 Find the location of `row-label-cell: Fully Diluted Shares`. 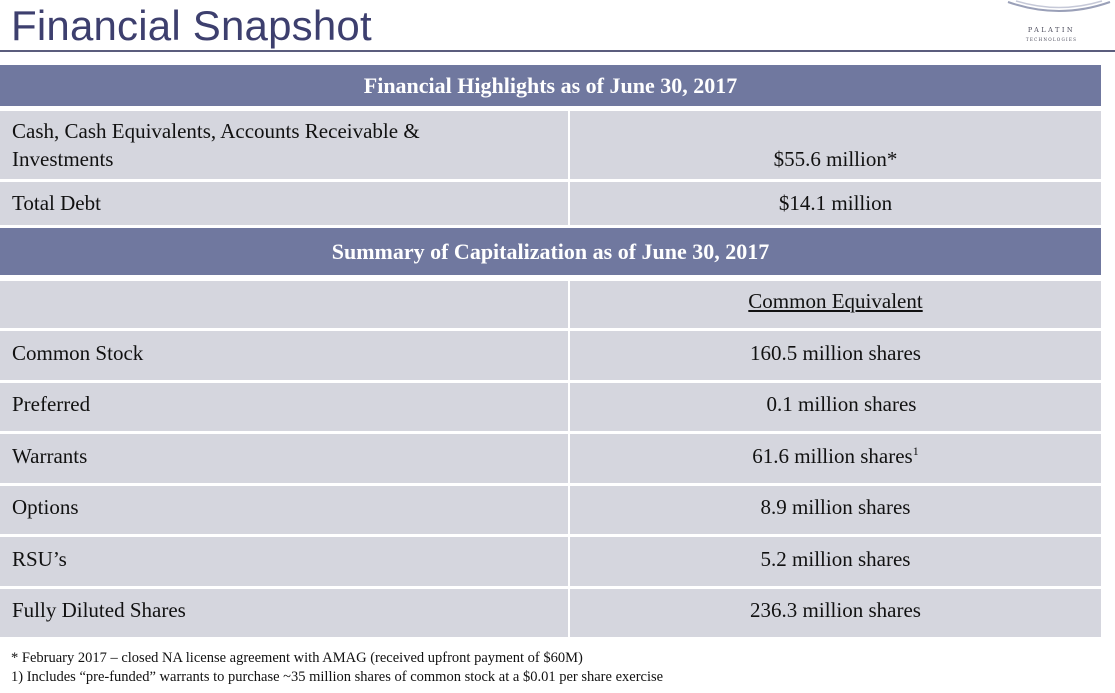

row-label-cell: Fully Diluted Shares is located at coordinates (284, 613).